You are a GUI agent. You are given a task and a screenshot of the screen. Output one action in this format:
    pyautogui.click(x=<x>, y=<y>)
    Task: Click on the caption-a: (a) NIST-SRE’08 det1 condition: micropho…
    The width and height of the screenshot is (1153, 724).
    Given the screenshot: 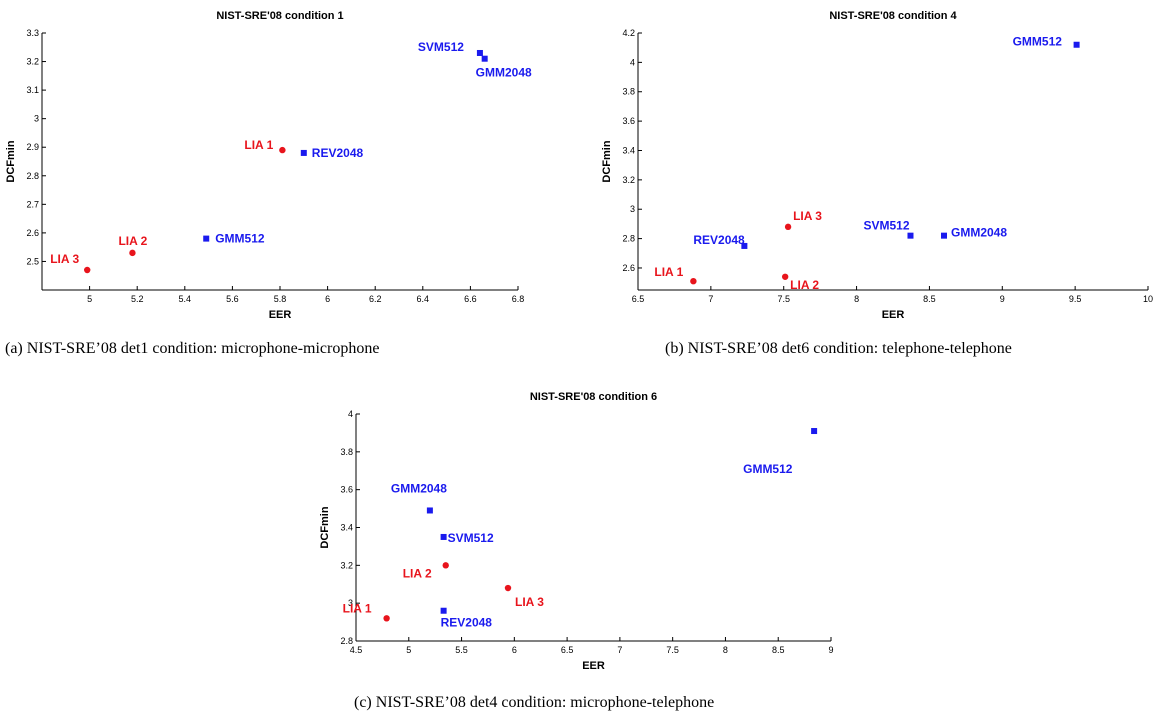 What is the action you would take?
    pyautogui.click(x=192, y=348)
    